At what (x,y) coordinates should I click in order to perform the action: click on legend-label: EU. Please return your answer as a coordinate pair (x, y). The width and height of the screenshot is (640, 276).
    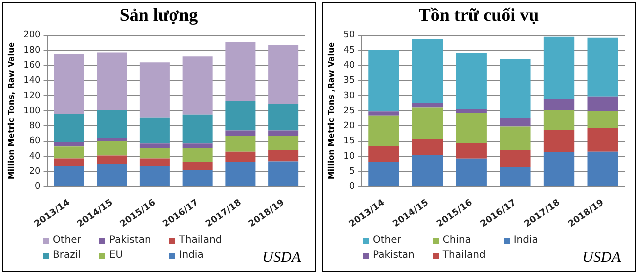
    Looking at the image, I should click on (116, 255).